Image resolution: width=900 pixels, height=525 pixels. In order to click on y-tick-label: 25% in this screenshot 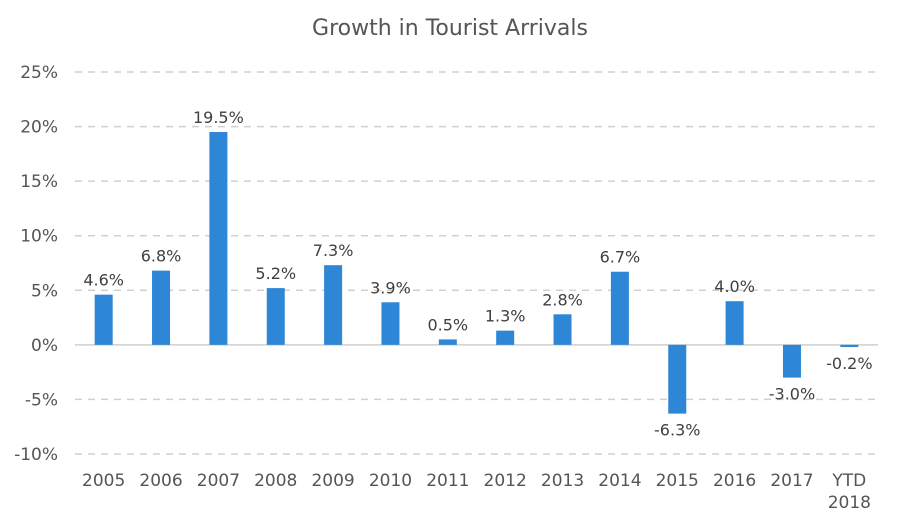, I will do `click(39, 73)`.